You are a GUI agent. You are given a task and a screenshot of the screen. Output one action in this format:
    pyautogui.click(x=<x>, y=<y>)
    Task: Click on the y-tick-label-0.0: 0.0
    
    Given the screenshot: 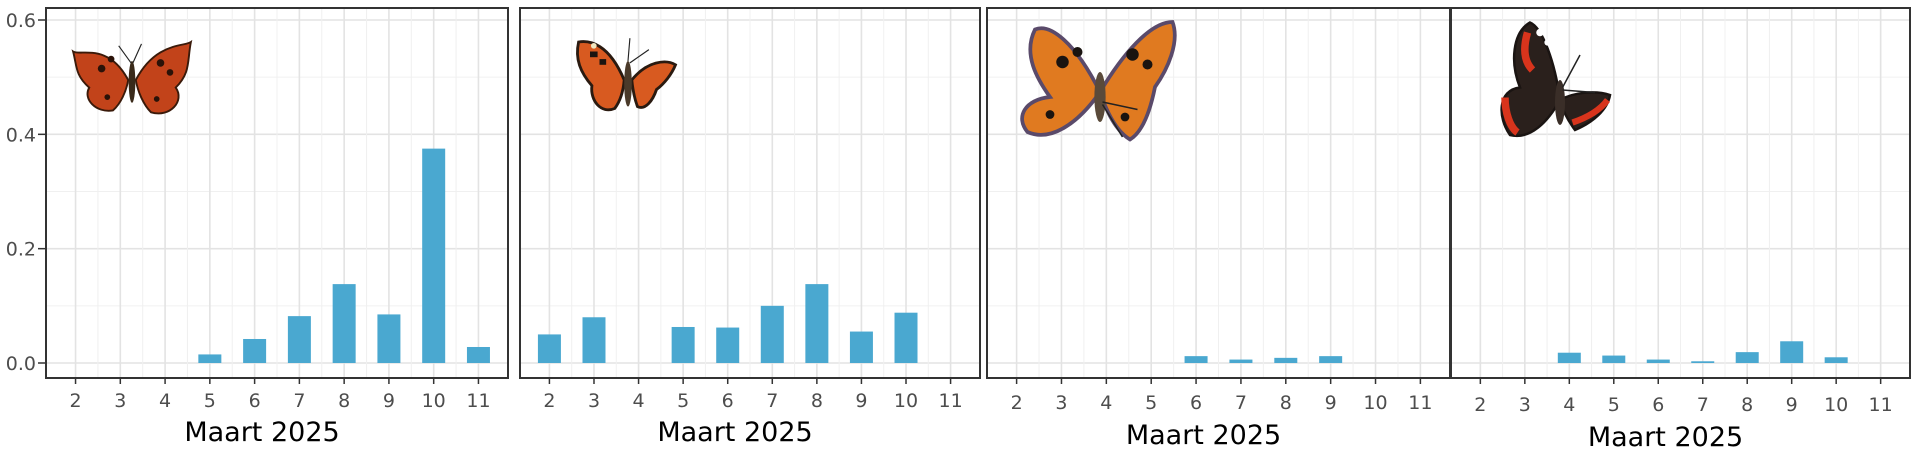 What is the action you would take?
    pyautogui.click(x=21, y=364)
    